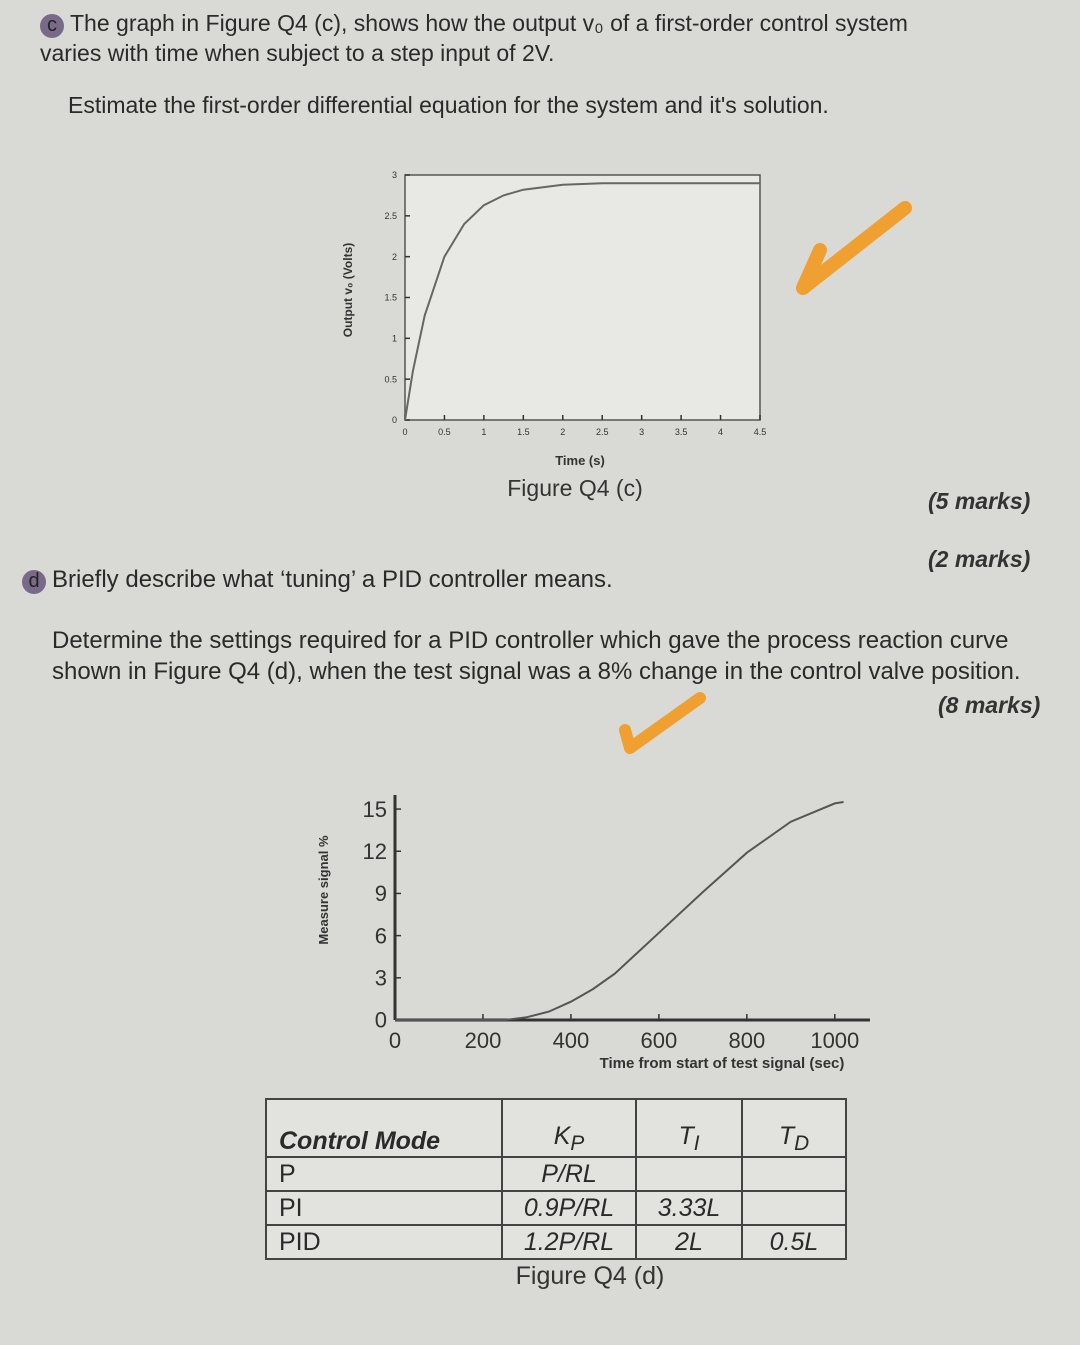 The width and height of the screenshot is (1080, 1345). Describe the element at coordinates (384, 1128) in the screenshot. I see `header-cell: Control Mode` at that location.